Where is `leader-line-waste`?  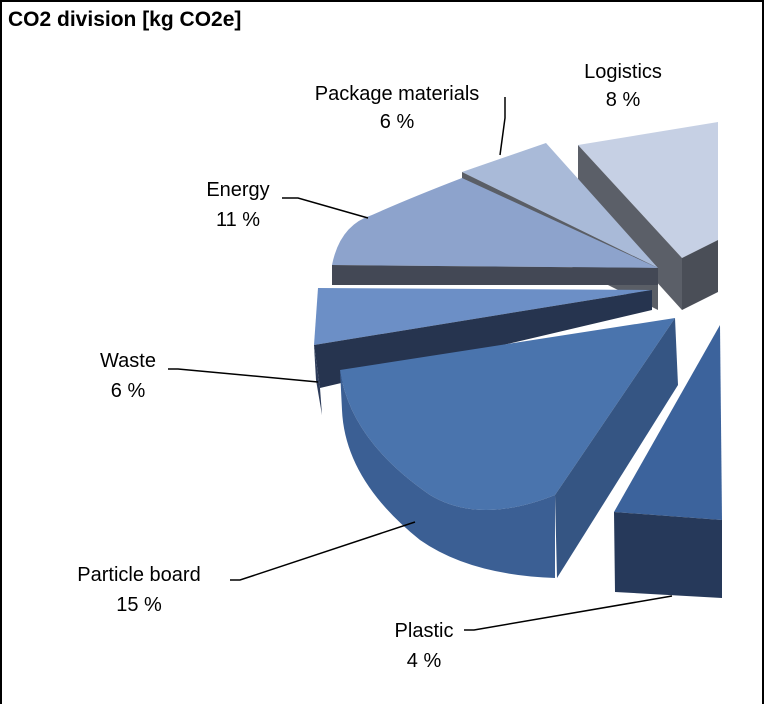 leader-line-waste is located at coordinates (243, 375).